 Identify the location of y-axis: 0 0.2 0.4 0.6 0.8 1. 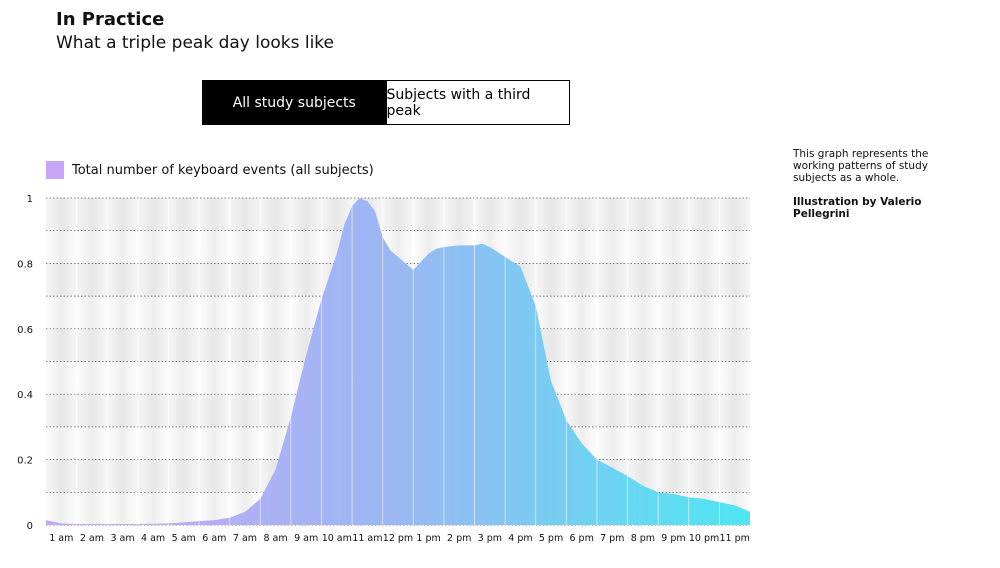
(25, 363).